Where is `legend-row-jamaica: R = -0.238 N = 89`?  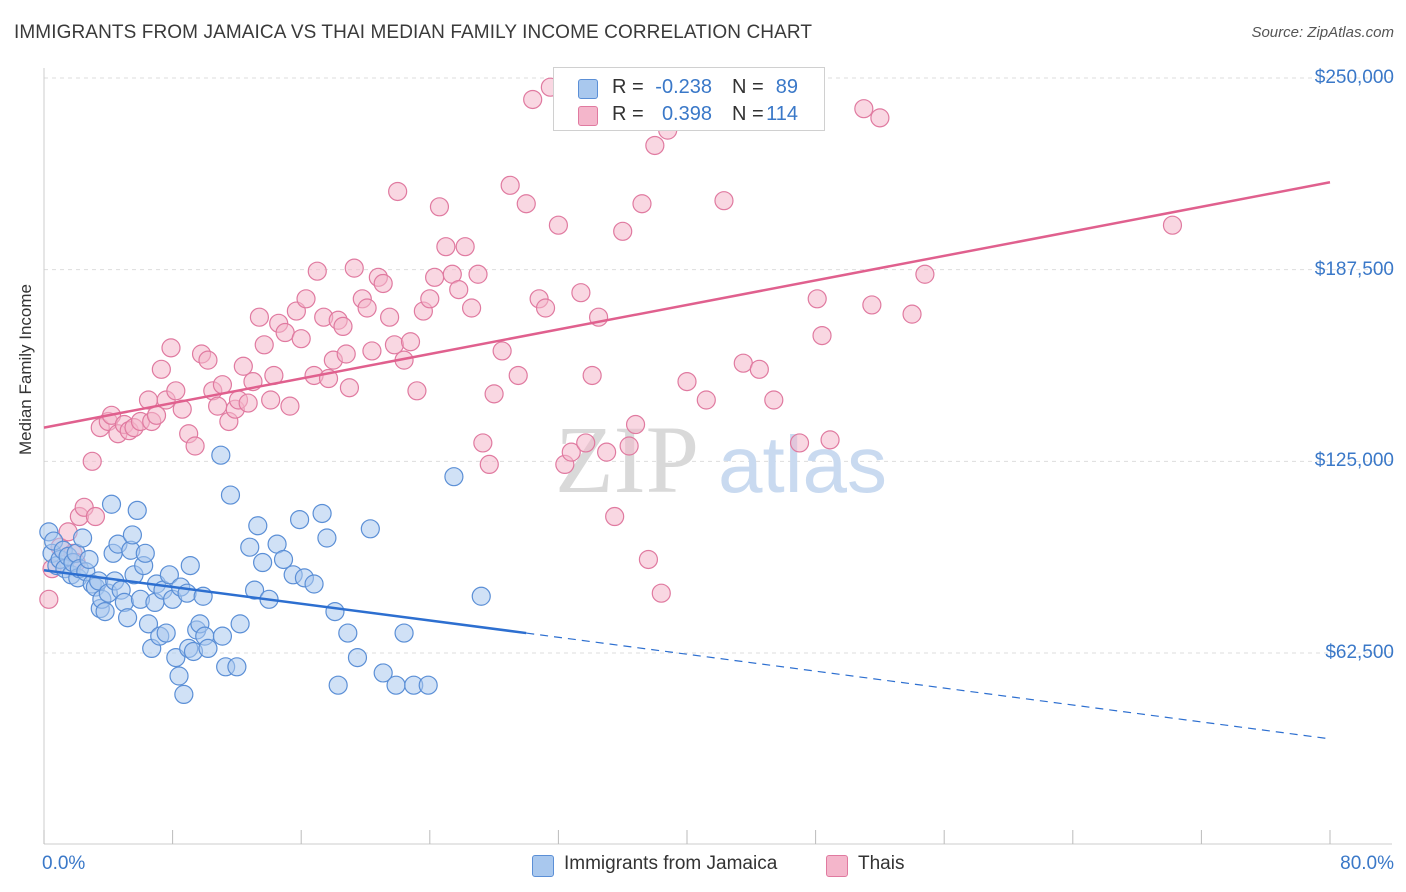
legend-row-jamaica: R = -0.238 N = 89 is located at coordinates (689, 87).